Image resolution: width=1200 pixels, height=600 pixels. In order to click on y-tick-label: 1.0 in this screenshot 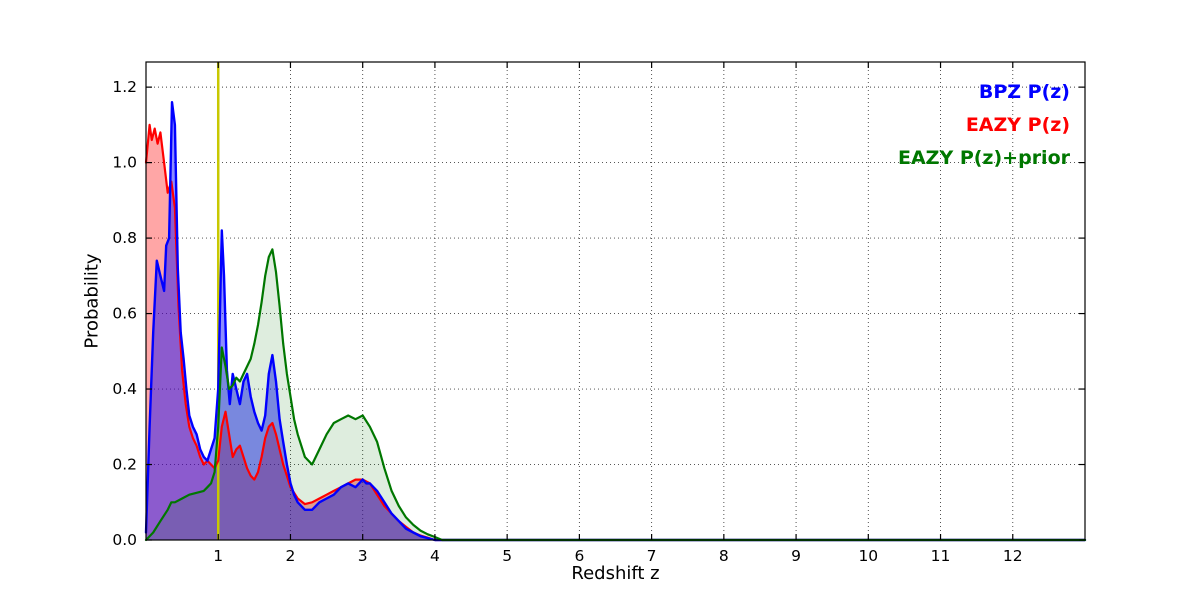, I will do `click(124, 163)`.